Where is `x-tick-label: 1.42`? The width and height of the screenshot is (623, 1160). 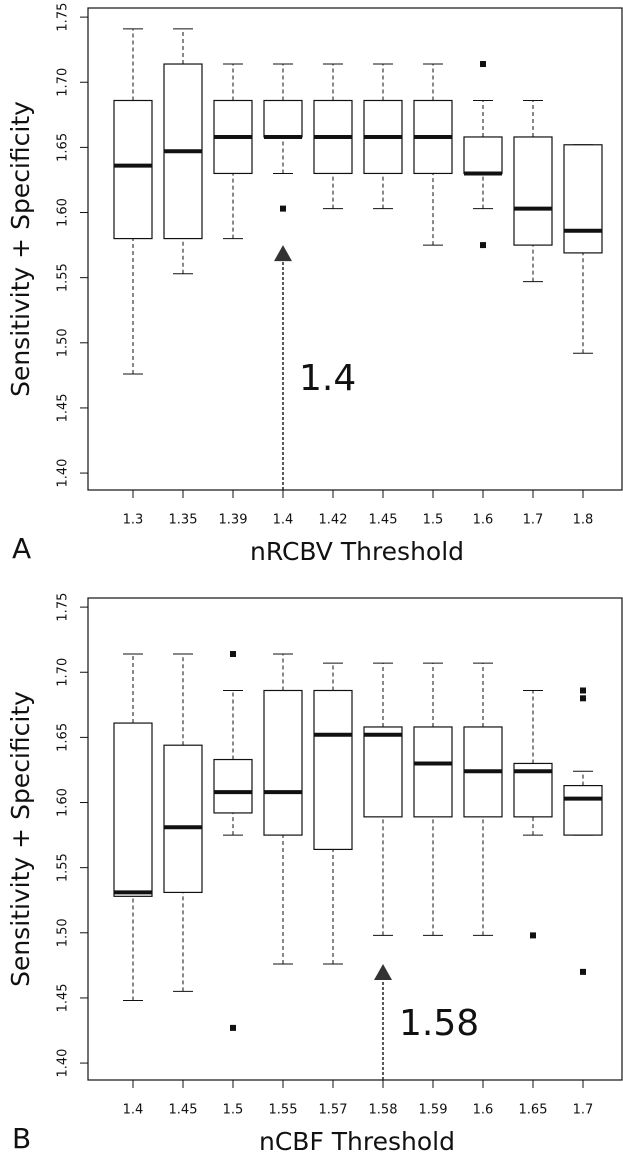
x-tick-label: 1.42 is located at coordinates (333, 520).